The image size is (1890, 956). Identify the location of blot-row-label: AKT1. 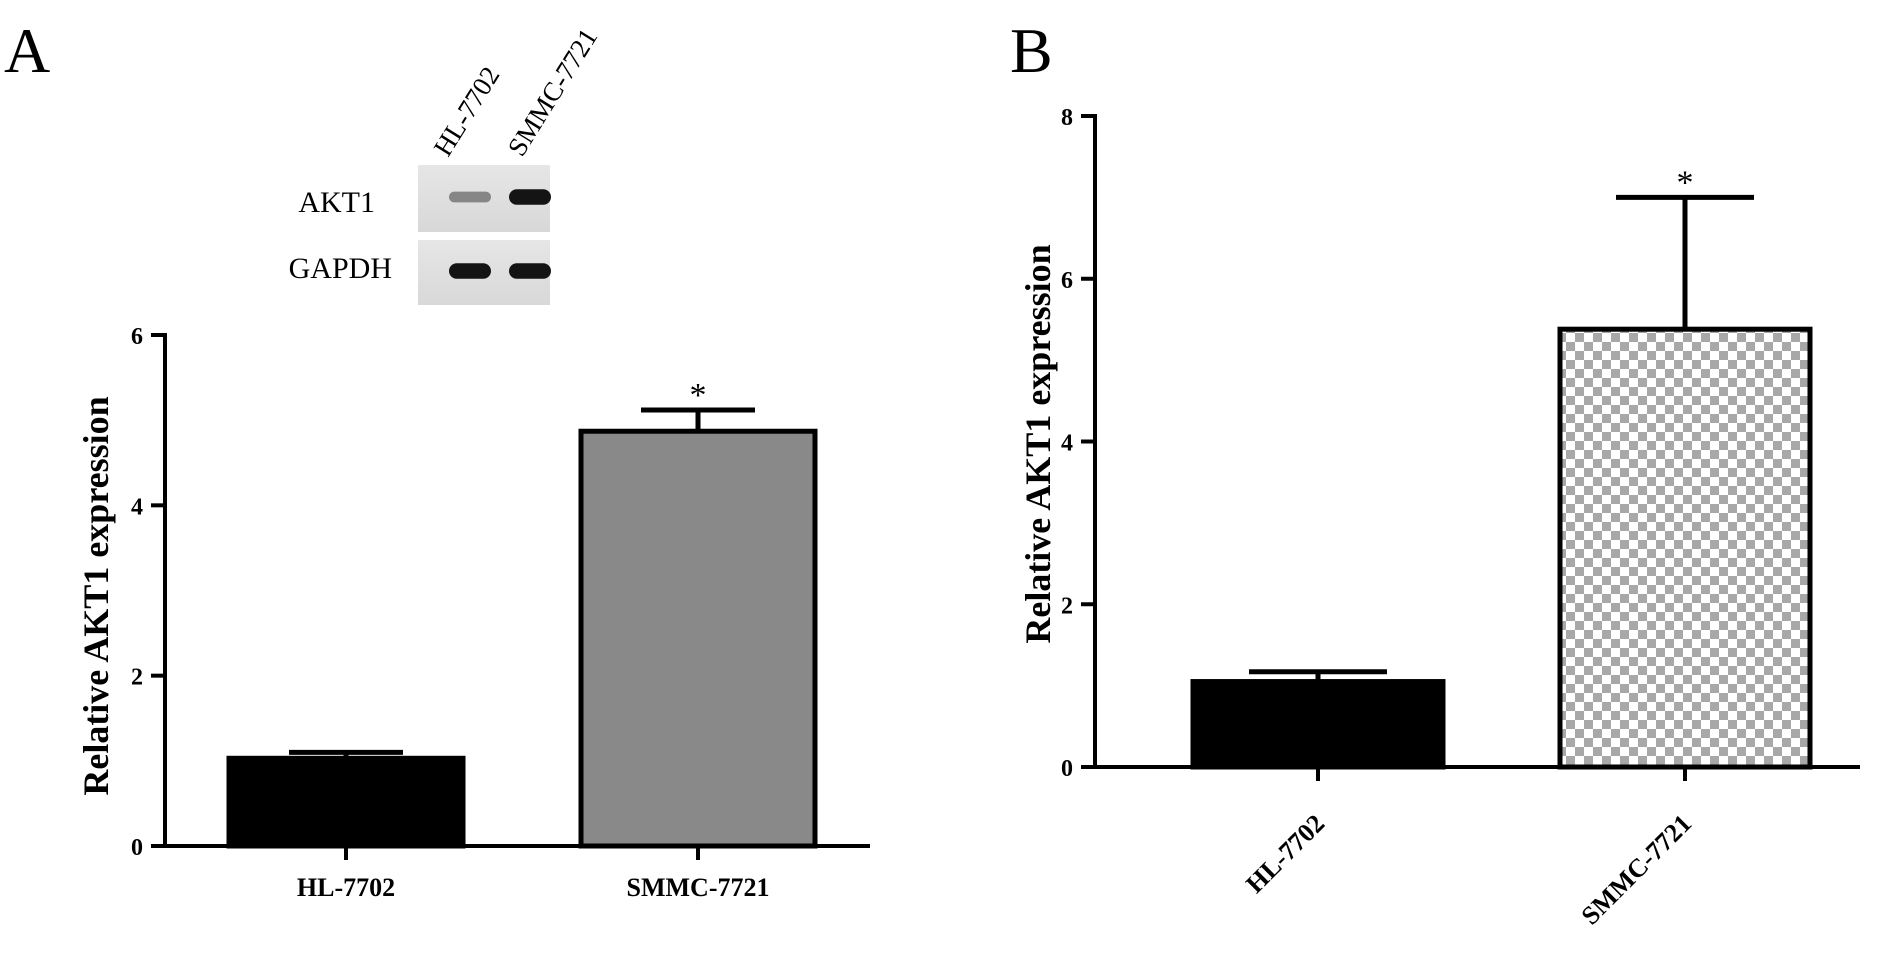
(336, 202).